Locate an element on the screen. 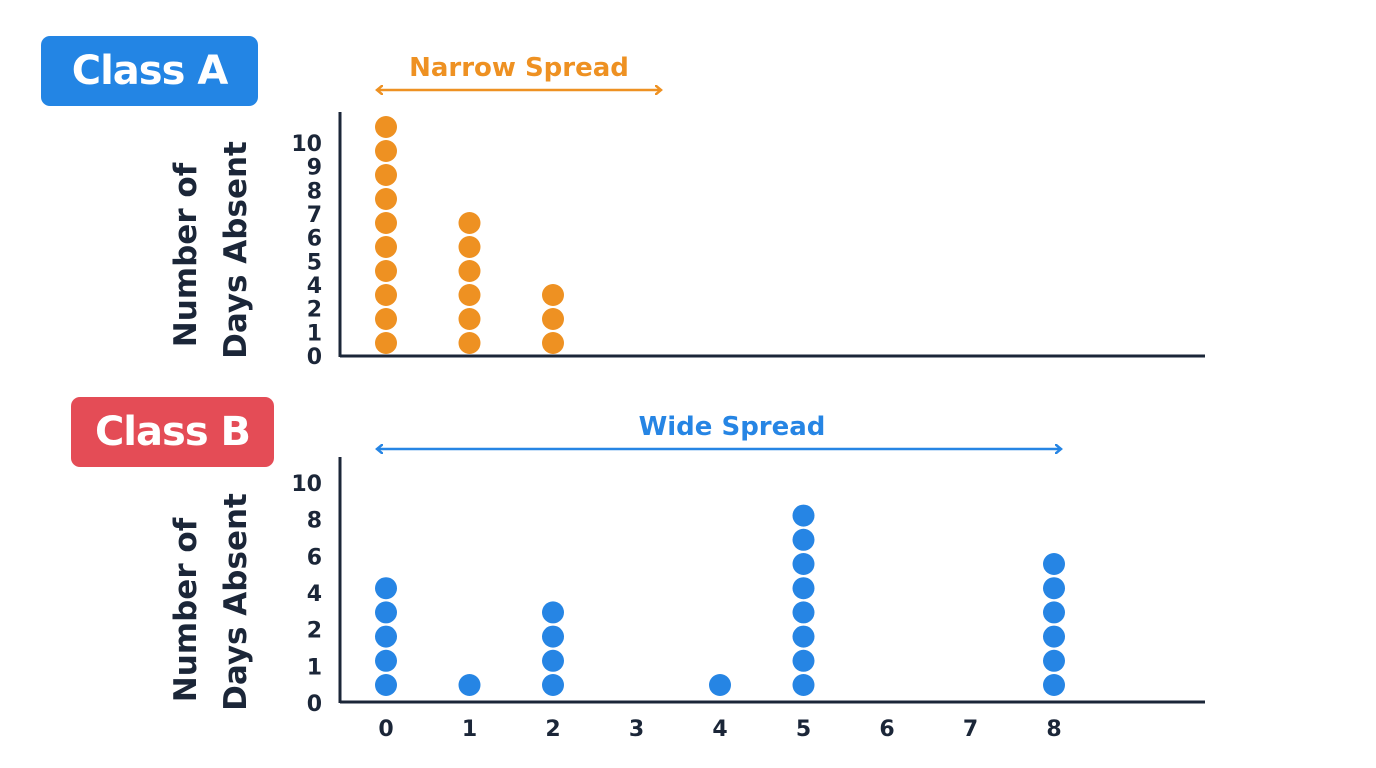 This screenshot has height=768, width=1376. x-tick-label: 5 is located at coordinates (803, 729).